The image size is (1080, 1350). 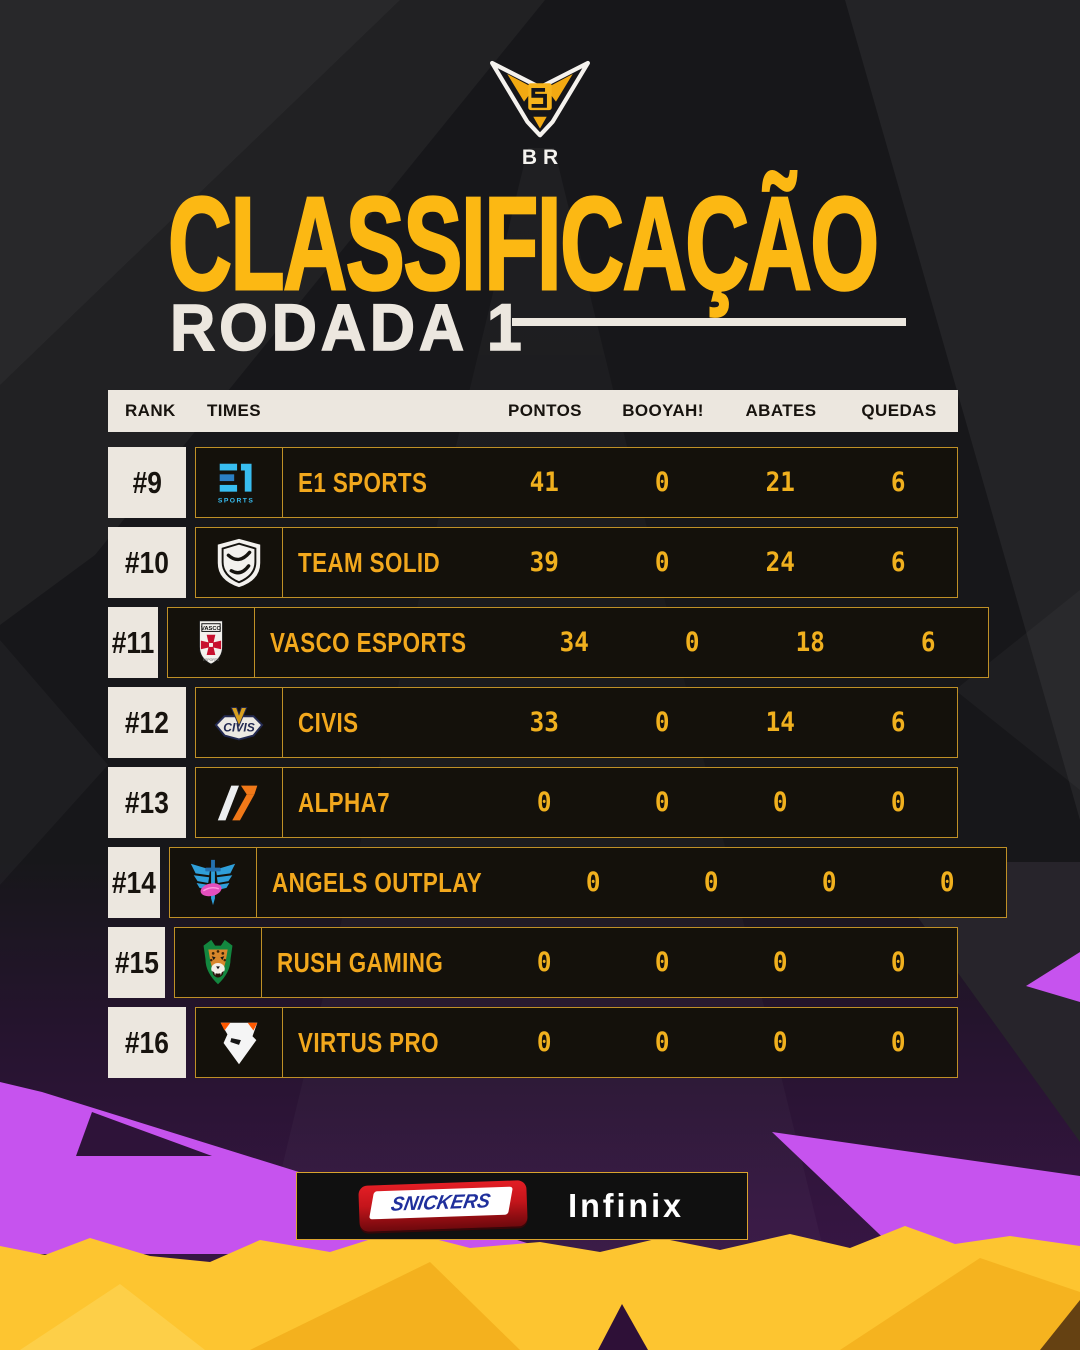 What do you see at coordinates (538, 327) in the screenshot?
I see `page-subtitle-row: RODADA 1` at bounding box center [538, 327].